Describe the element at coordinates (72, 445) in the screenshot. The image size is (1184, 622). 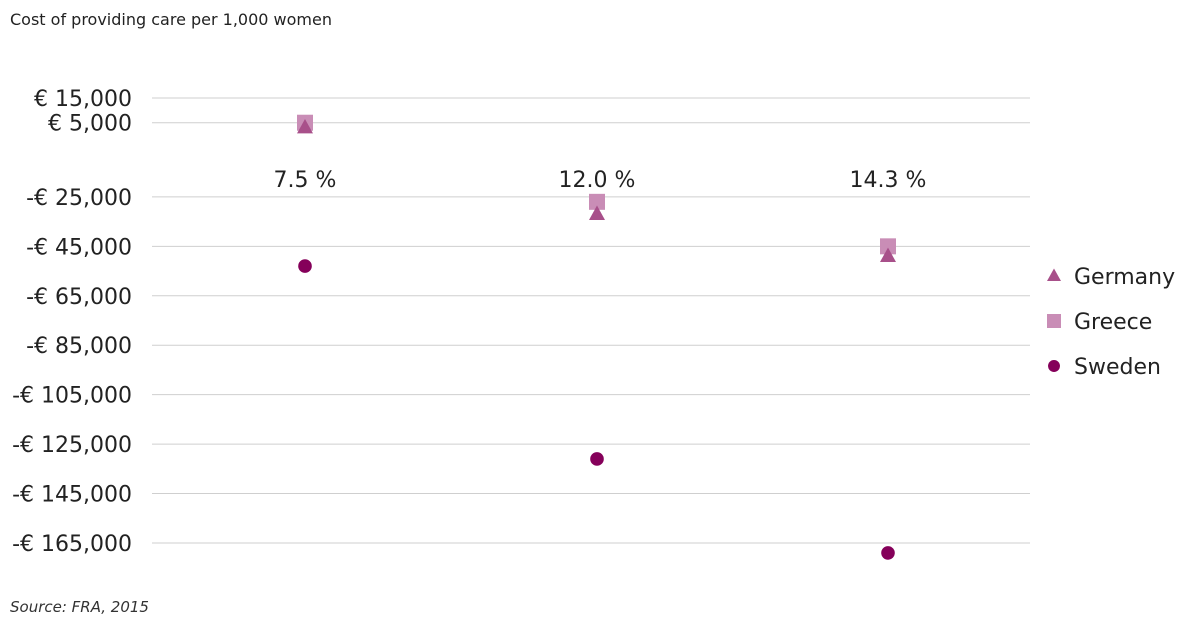
I see `y-tick-label: -€ 125,000` at that location.